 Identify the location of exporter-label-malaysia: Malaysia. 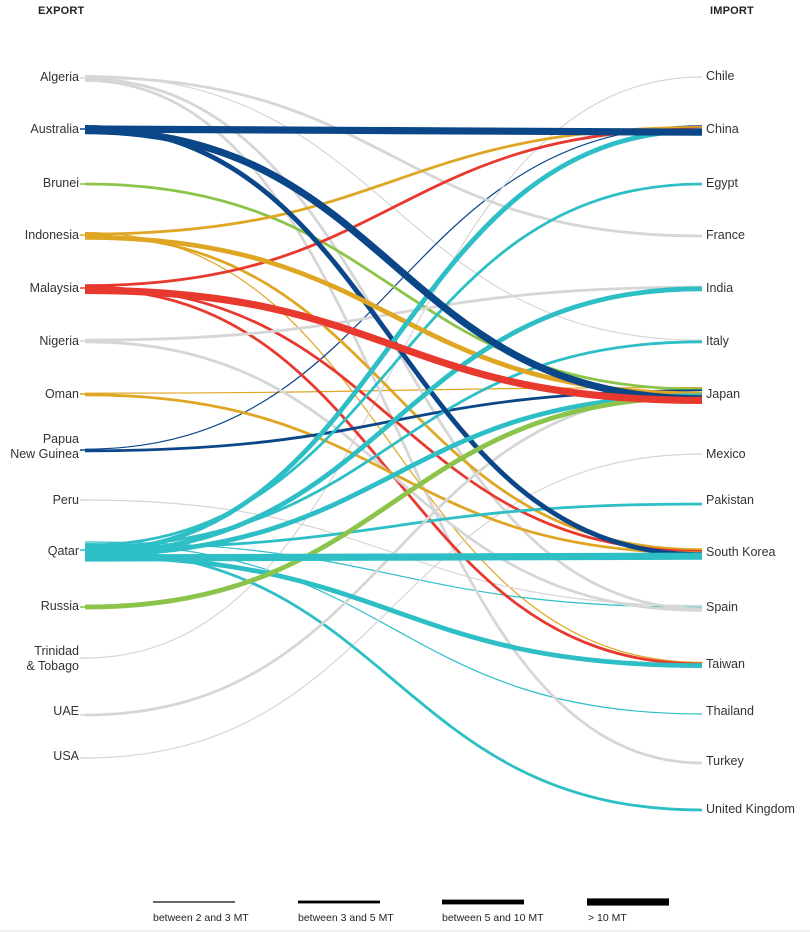
(54, 288).